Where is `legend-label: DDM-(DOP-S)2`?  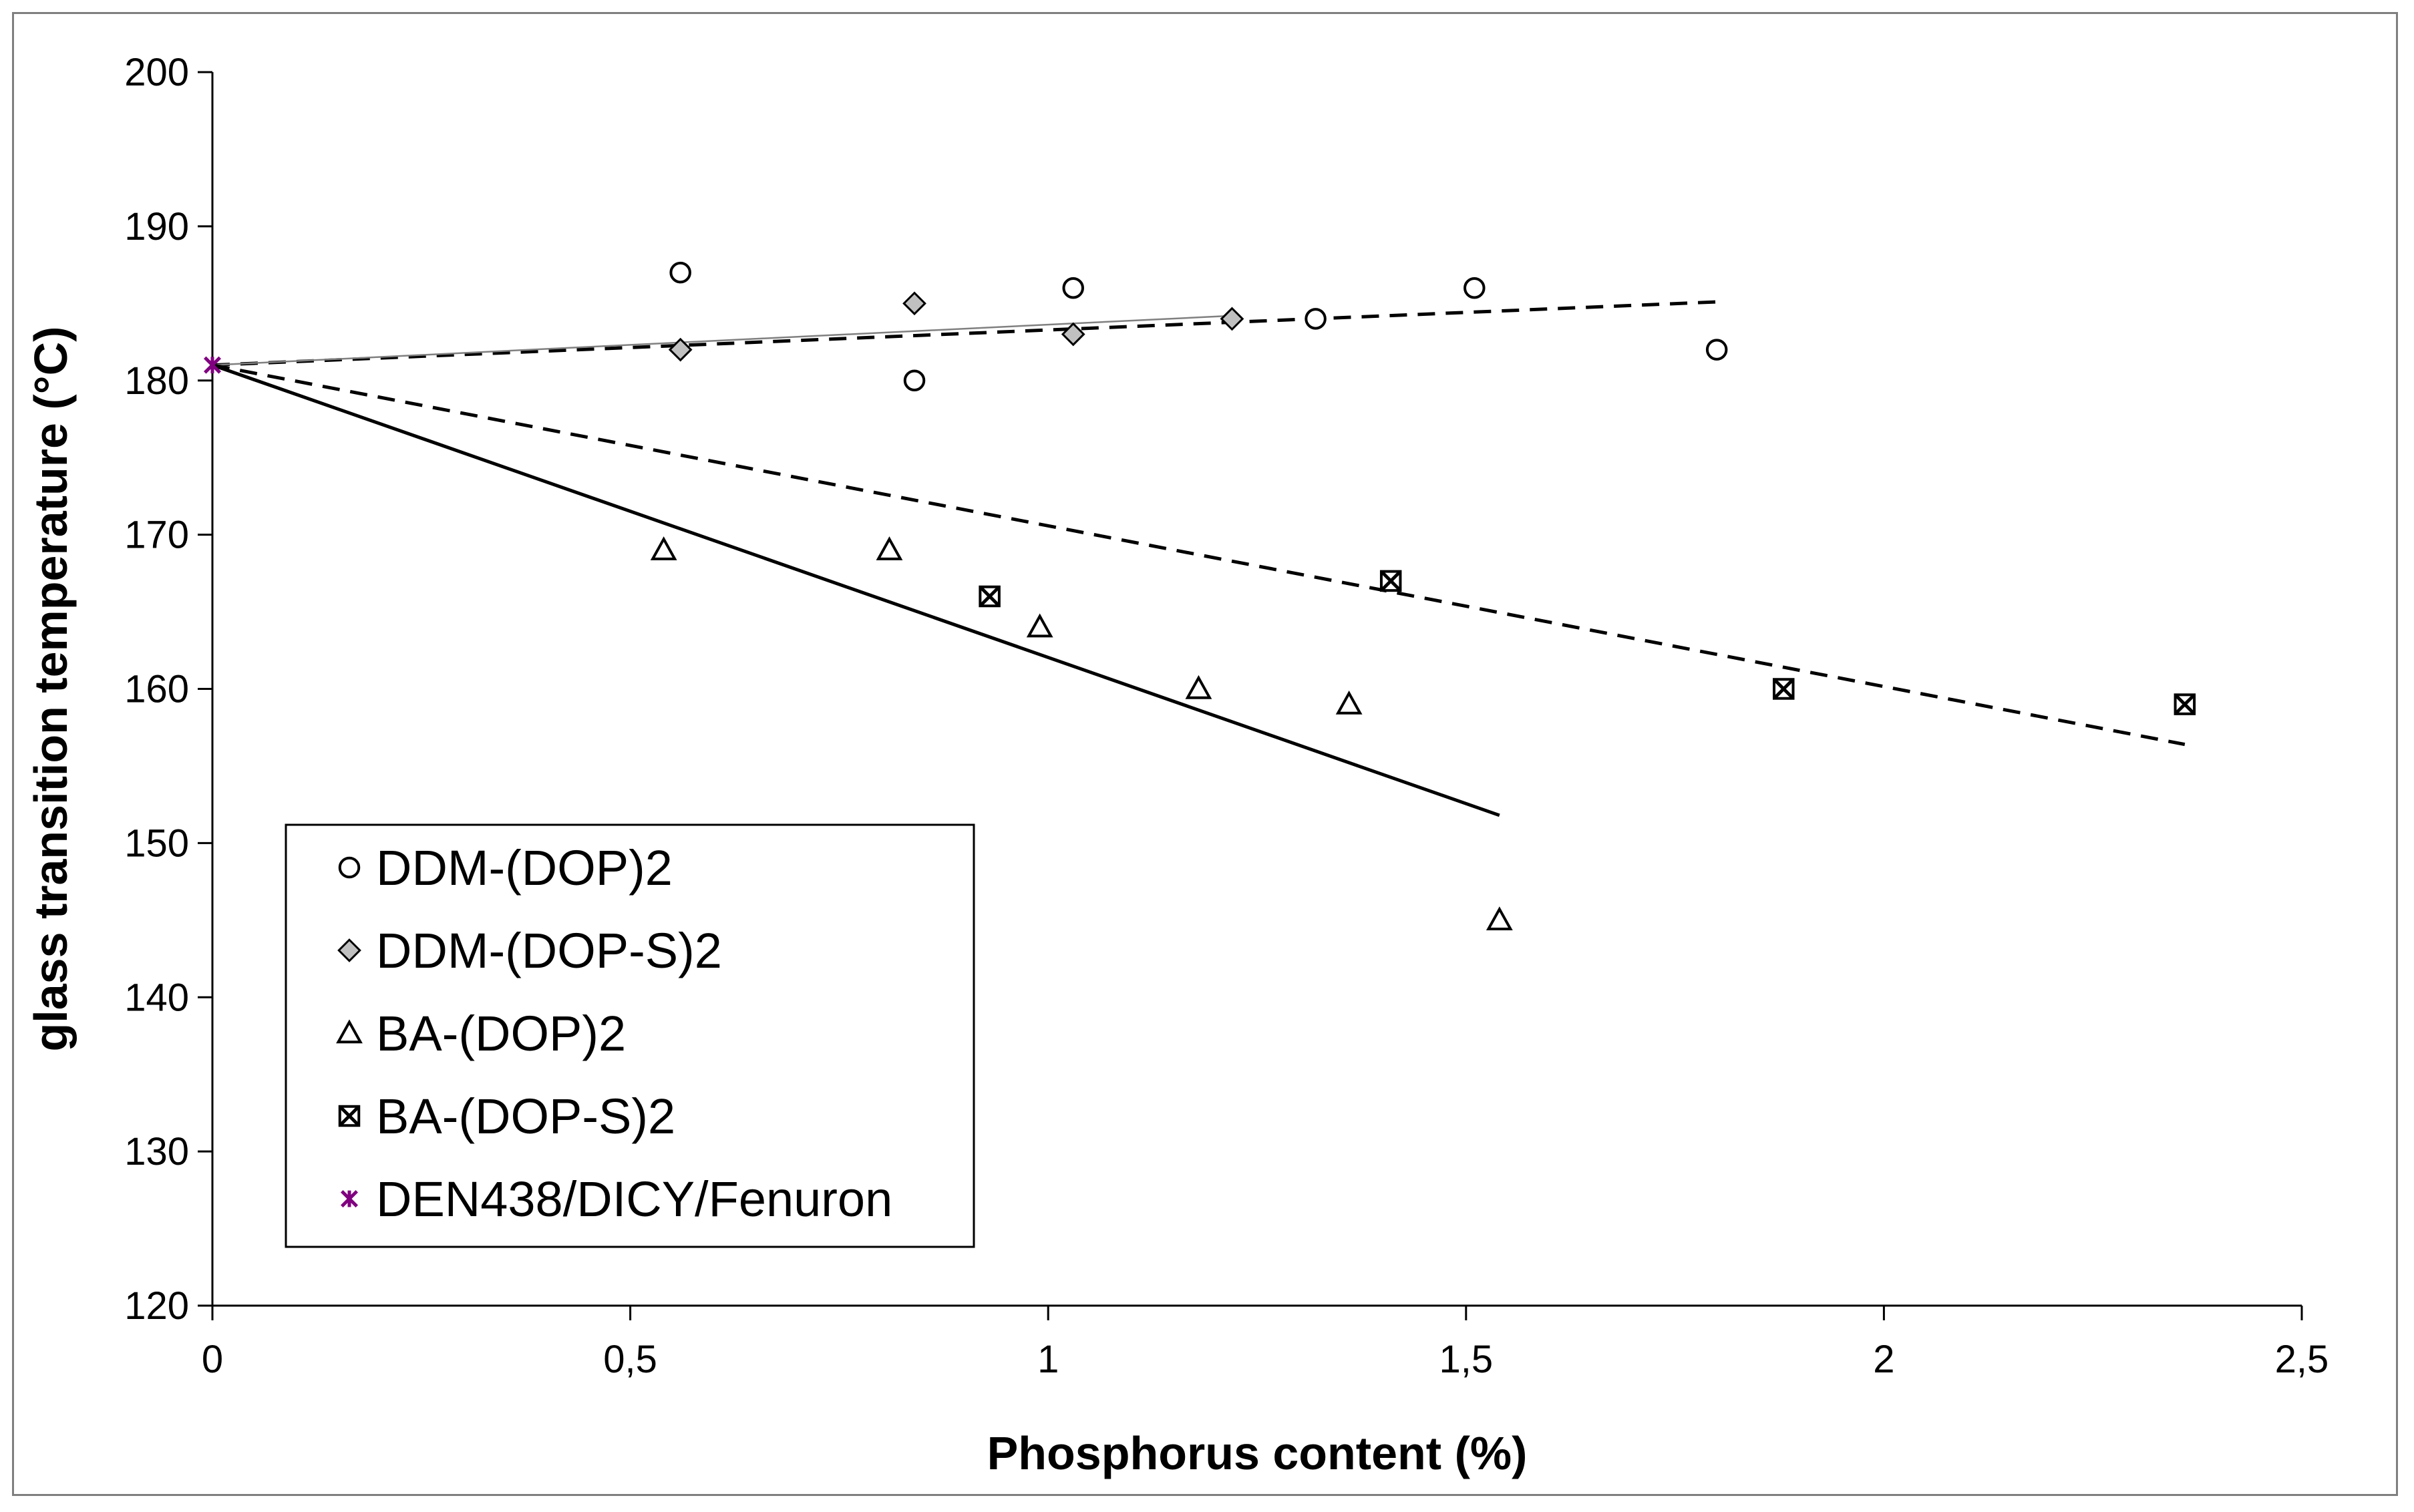 legend-label: DDM-(DOP-S)2 is located at coordinates (549, 950).